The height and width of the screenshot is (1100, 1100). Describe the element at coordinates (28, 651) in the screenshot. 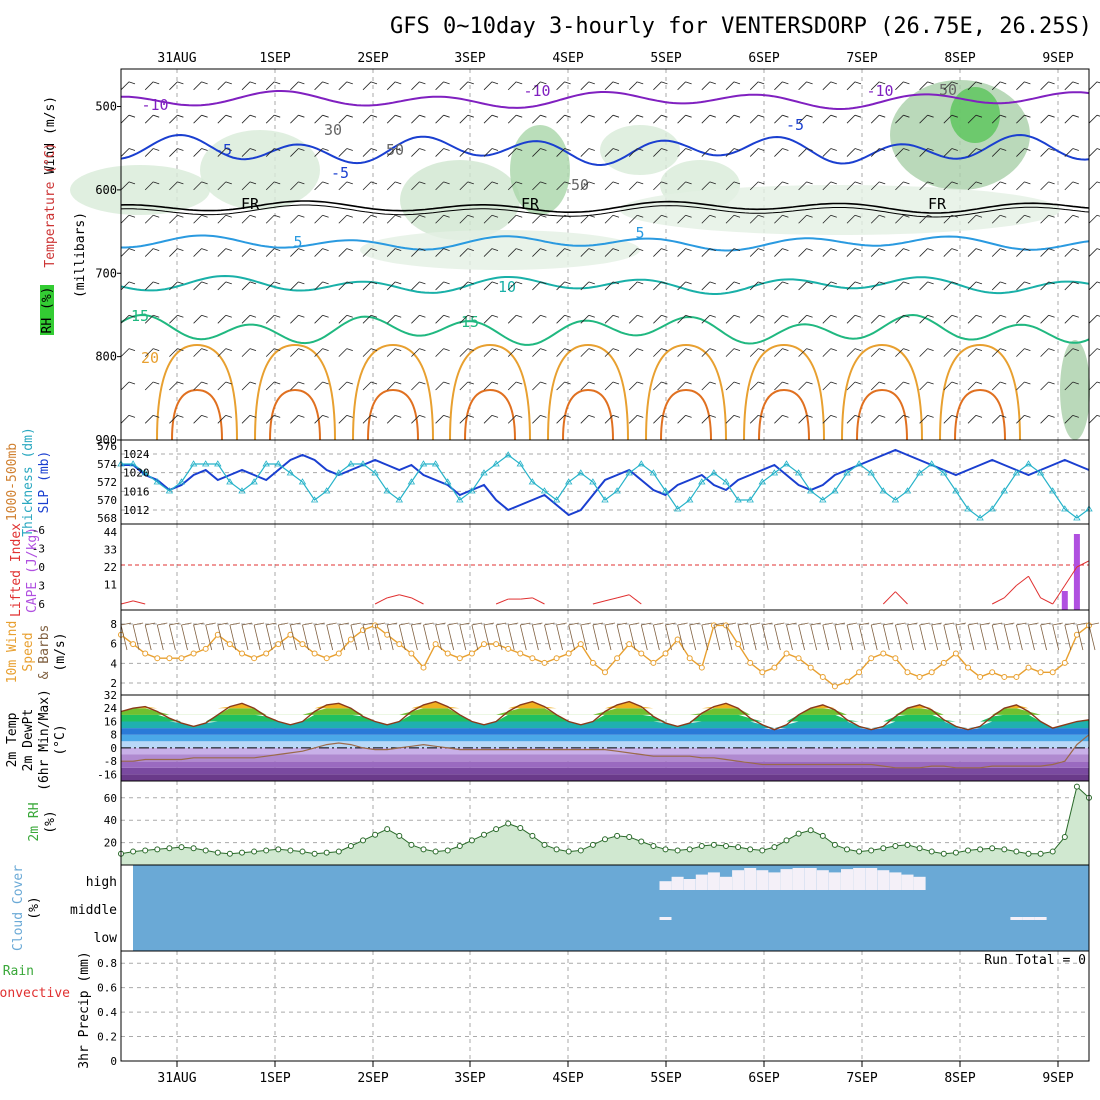

I see `panel-ylabel: Speed` at that location.